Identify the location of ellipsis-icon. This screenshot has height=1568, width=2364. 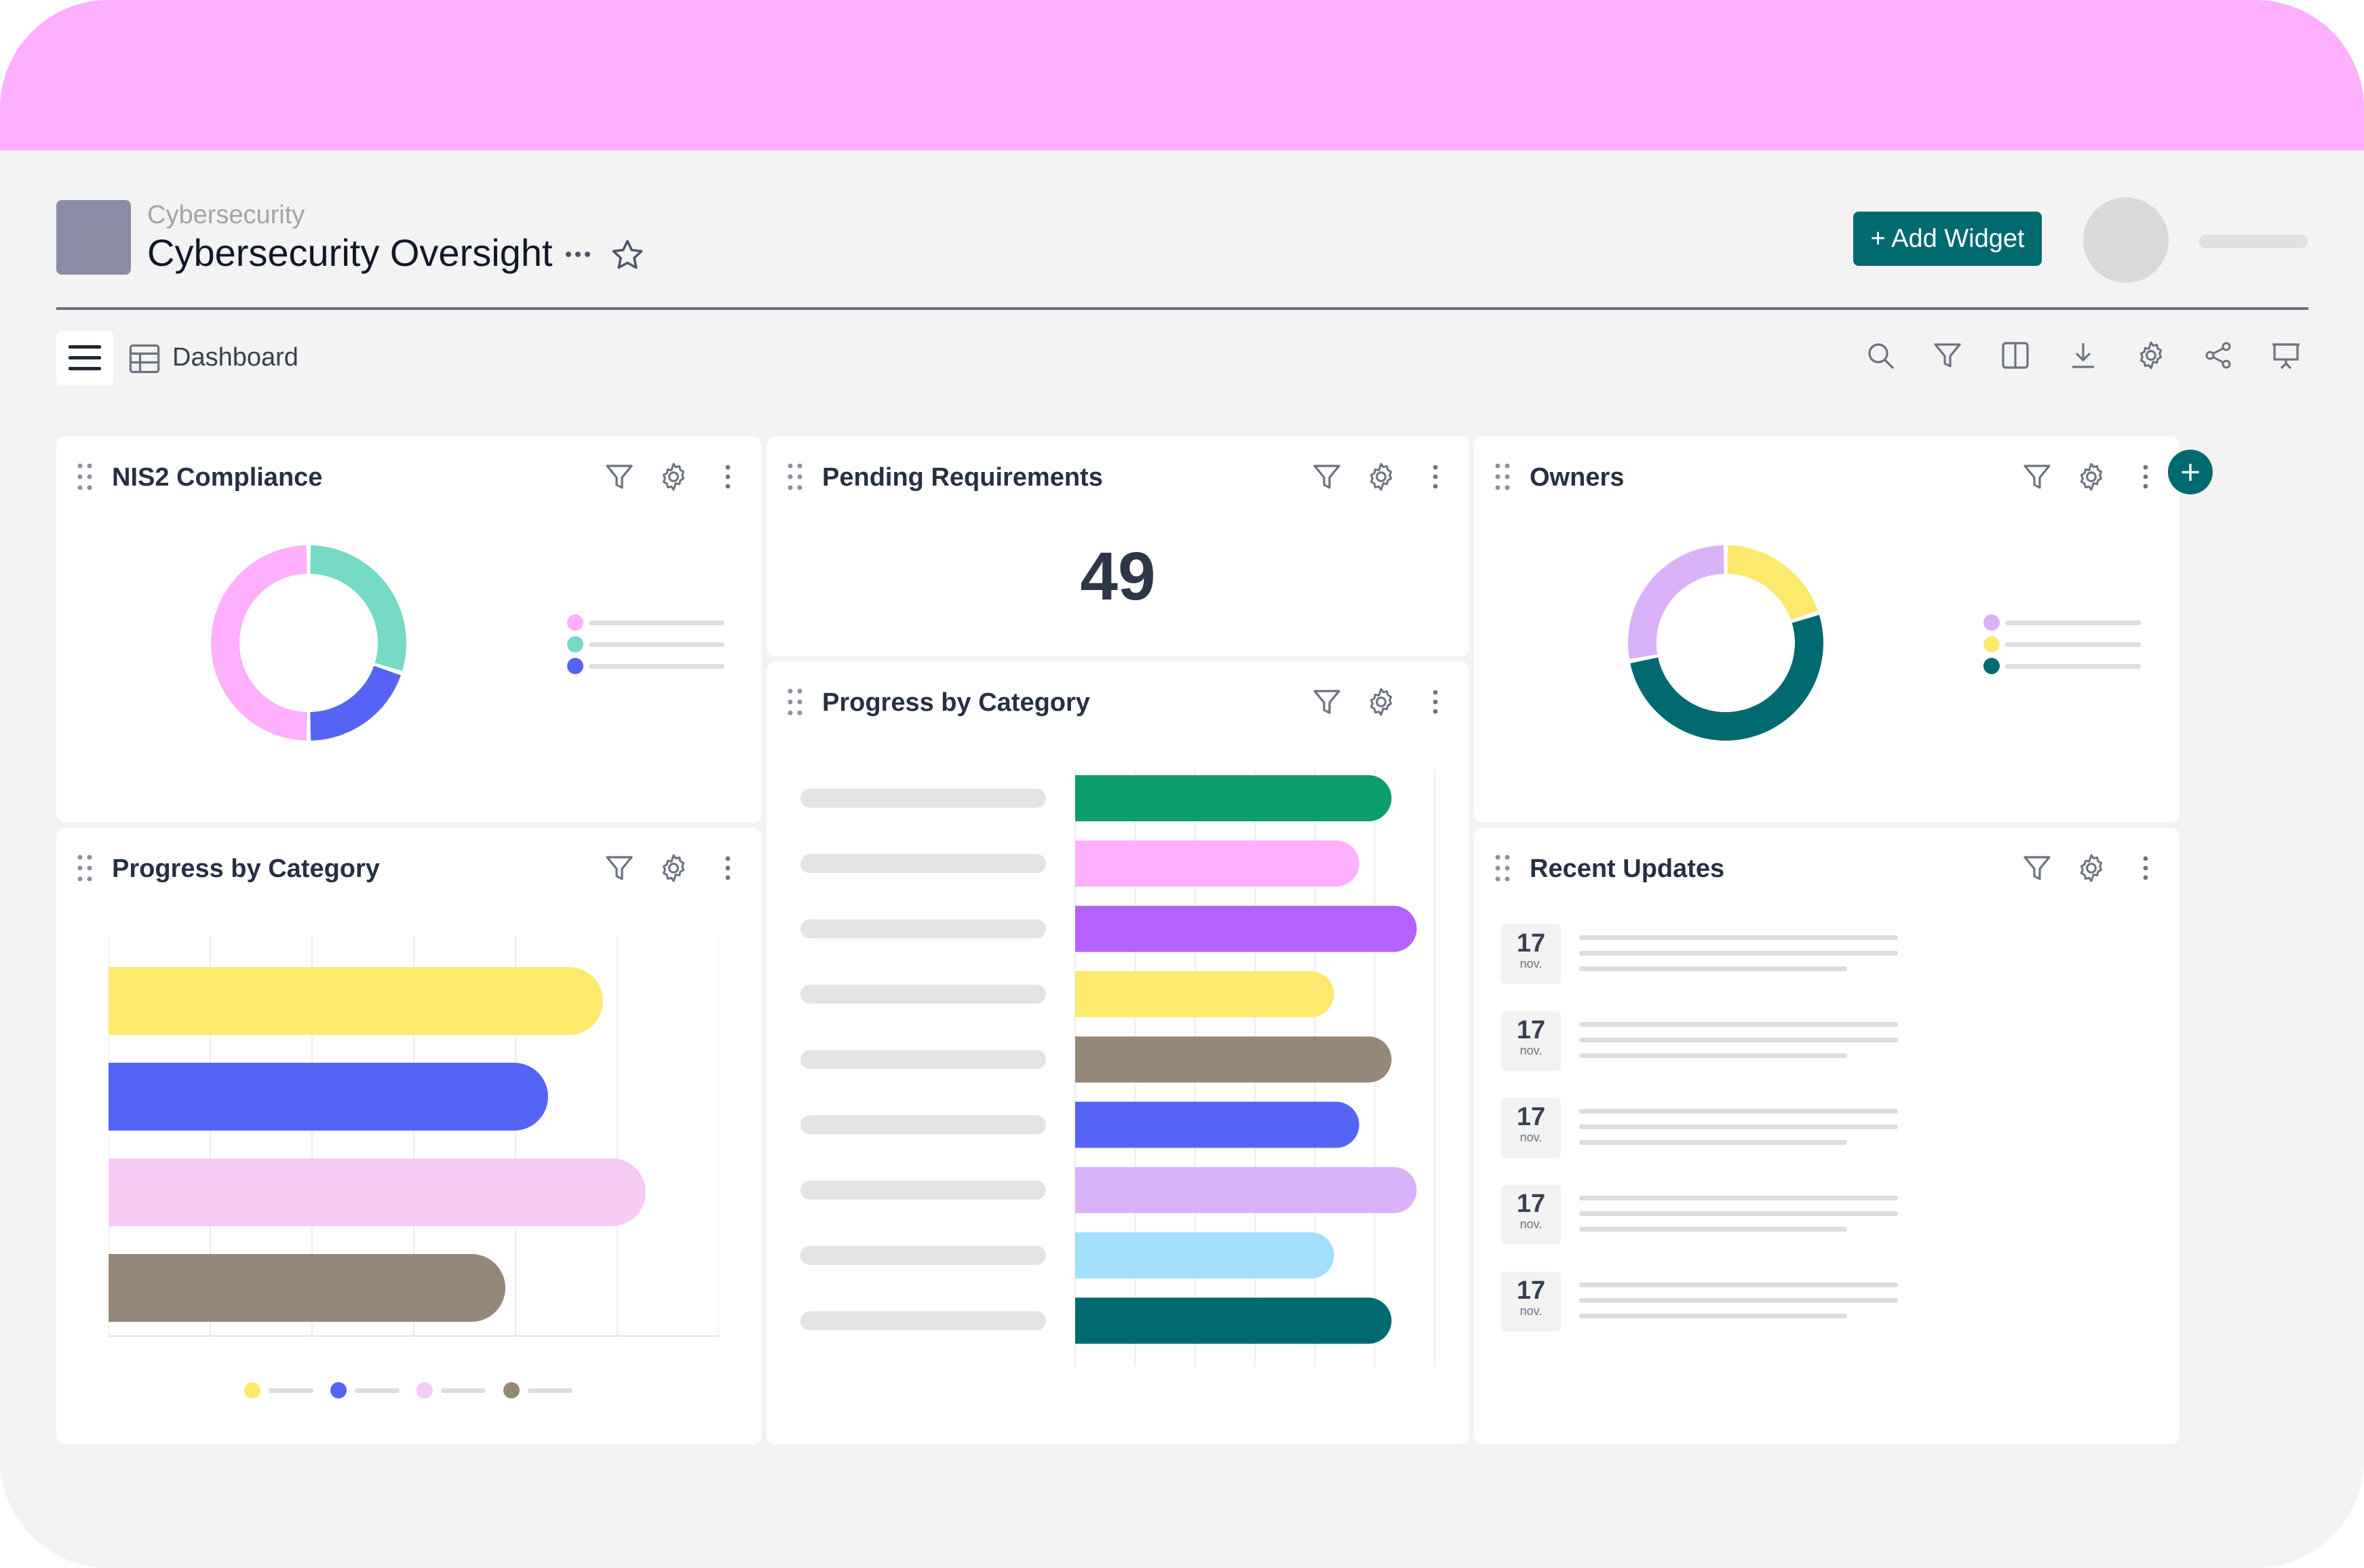
(578, 254).